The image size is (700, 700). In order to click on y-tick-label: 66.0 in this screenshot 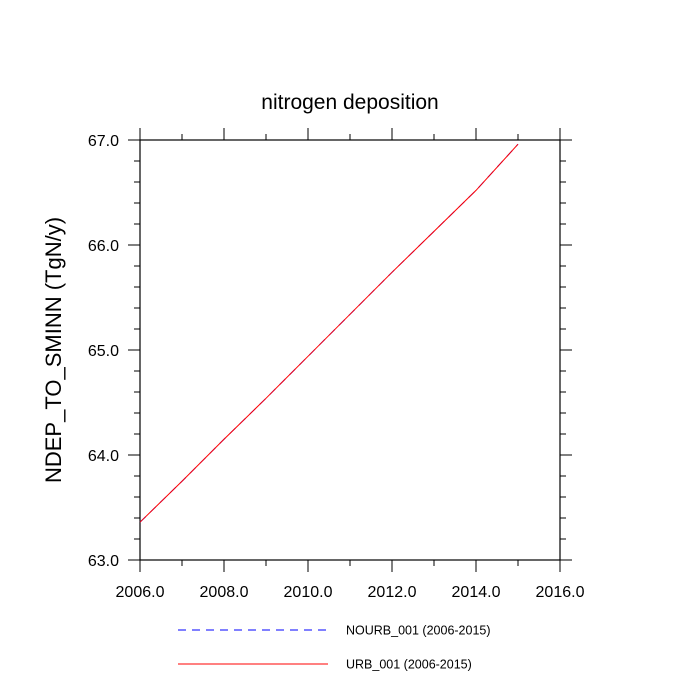, I will do `click(103, 246)`.